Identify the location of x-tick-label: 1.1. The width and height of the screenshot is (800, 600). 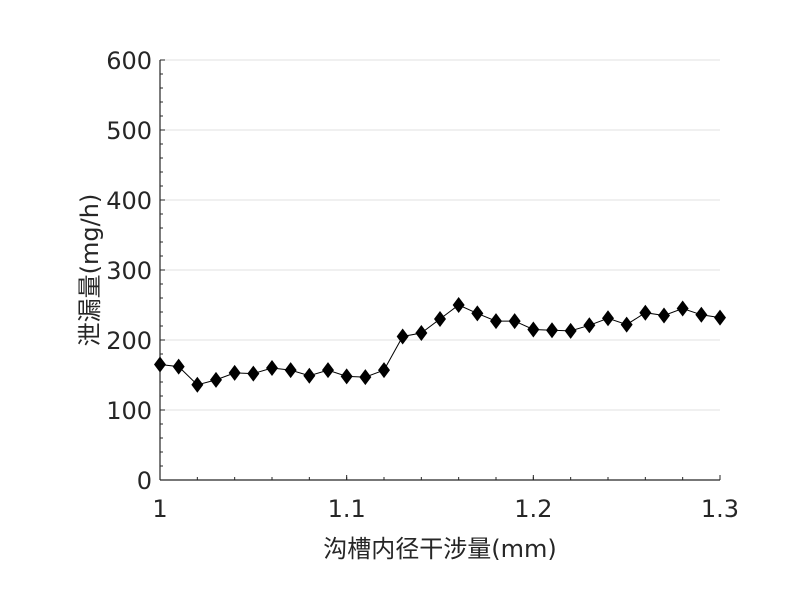
(347, 509).